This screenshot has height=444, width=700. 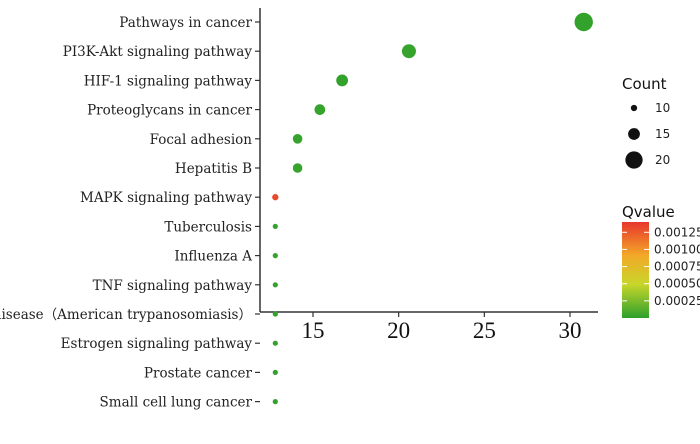 I want to click on x-axis-ticks, so click(x=441, y=314).